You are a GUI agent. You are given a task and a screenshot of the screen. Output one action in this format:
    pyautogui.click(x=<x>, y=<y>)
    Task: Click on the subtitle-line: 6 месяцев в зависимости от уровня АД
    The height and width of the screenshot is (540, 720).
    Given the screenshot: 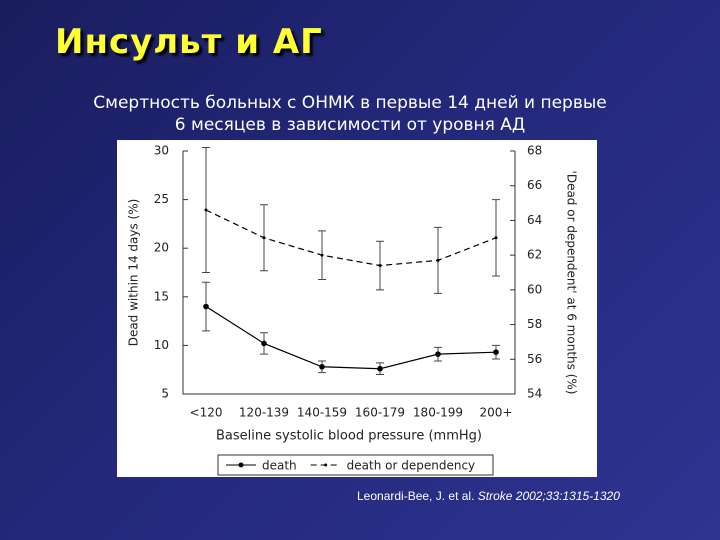 What is the action you would take?
    pyautogui.click(x=350, y=125)
    